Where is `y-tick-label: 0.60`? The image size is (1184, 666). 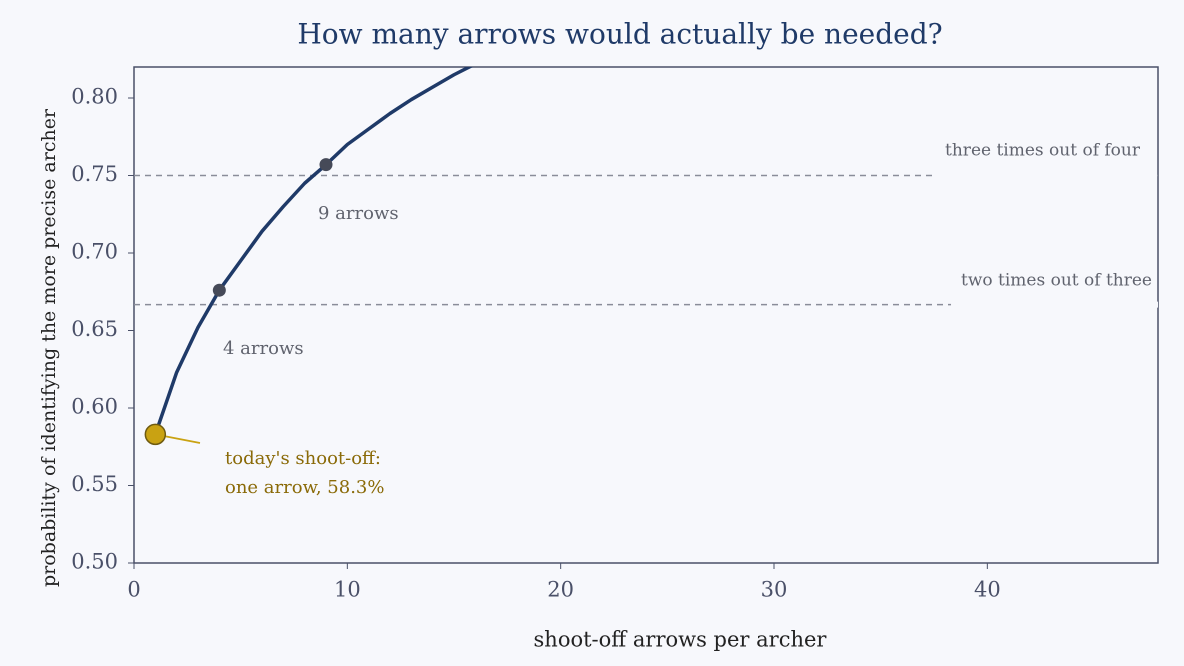
y-tick-label: 0.60 is located at coordinates (94, 407).